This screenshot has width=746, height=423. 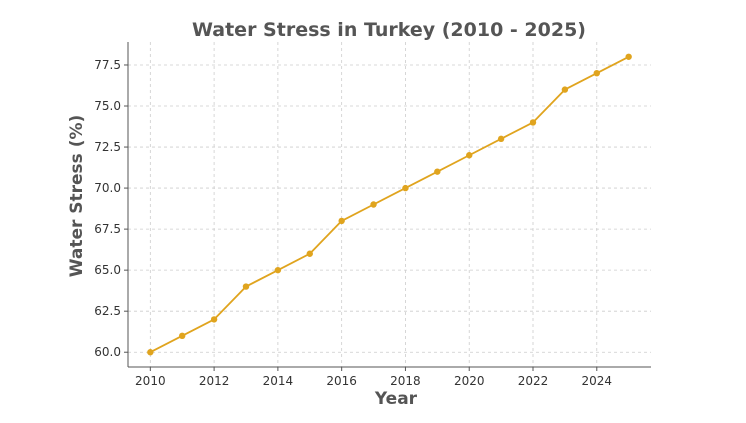 What do you see at coordinates (396, 399) in the screenshot?
I see `x-axis-label: Year` at bounding box center [396, 399].